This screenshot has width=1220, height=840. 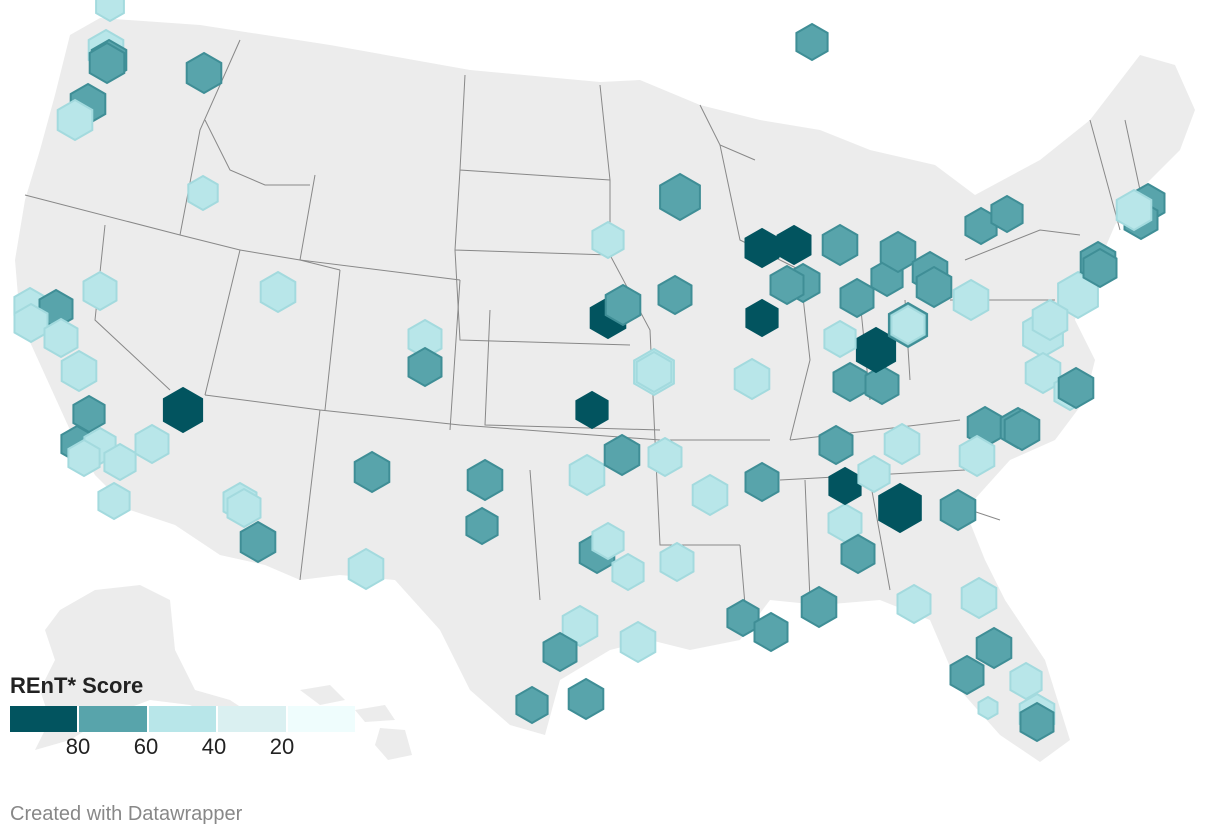 I want to click on hawaii-land, so click(x=356, y=722).